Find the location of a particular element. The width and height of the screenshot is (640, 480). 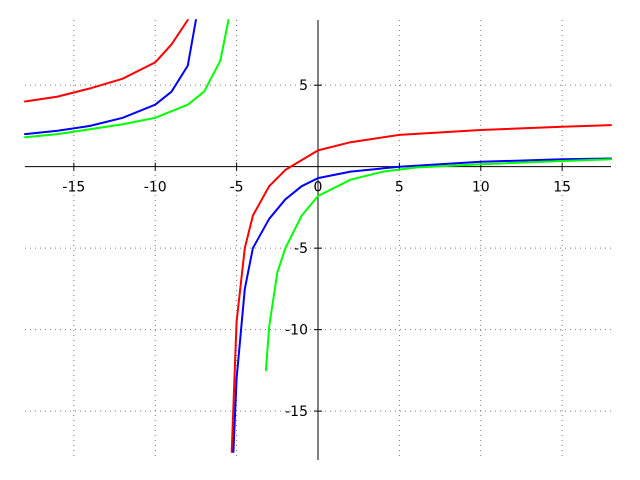

y-tick-label: 5 is located at coordinates (303, 86).